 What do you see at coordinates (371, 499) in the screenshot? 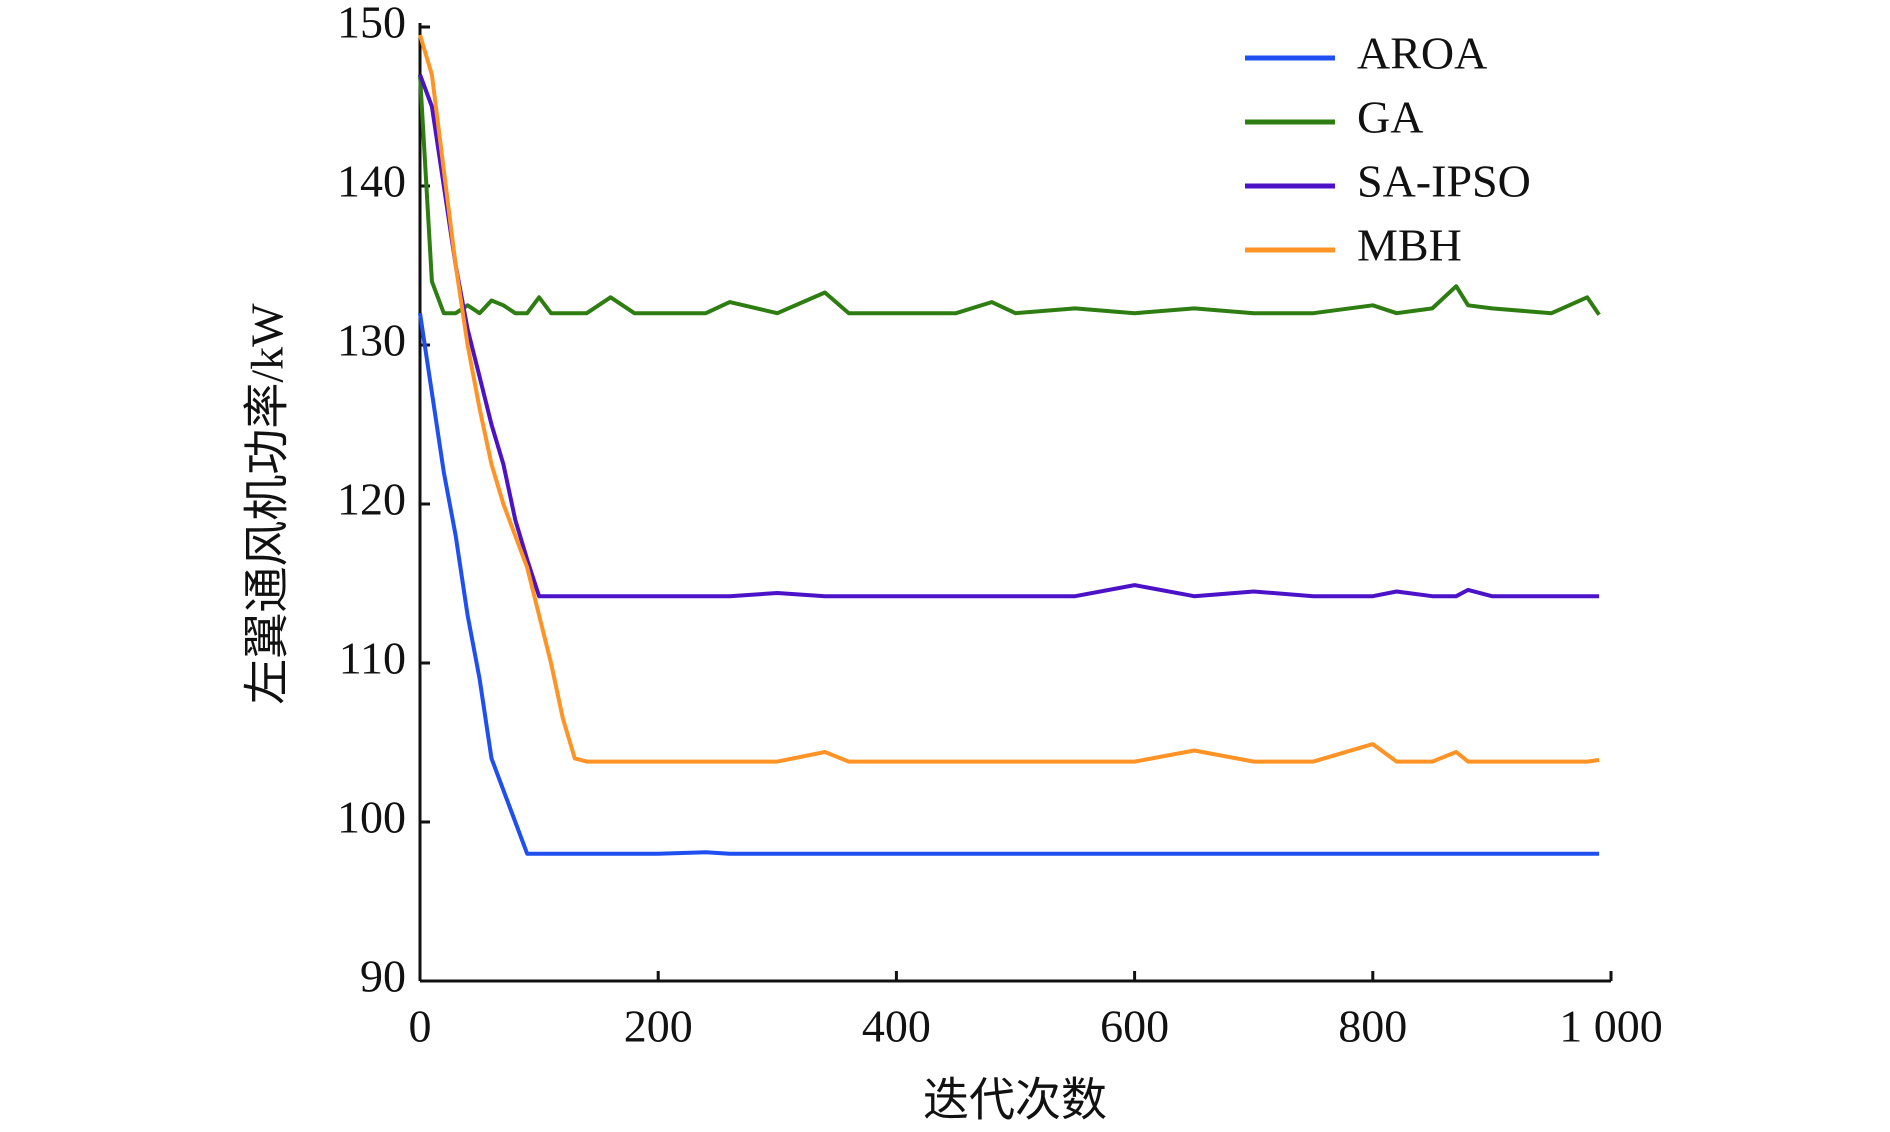
I see `y-tick-label: 120` at bounding box center [371, 499].